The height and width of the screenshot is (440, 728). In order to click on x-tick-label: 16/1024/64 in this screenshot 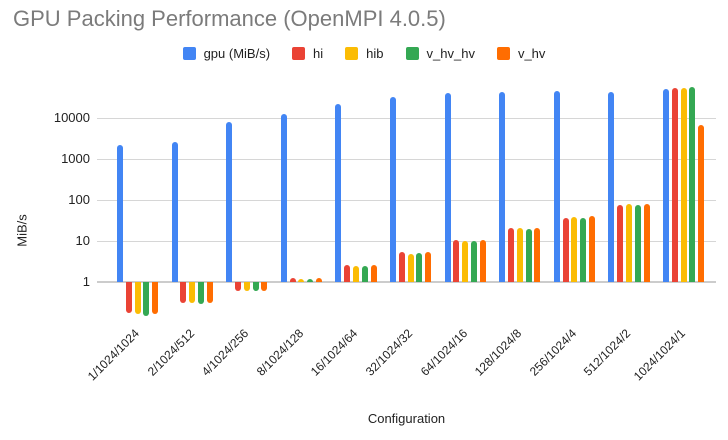, I will do `click(334, 352)`.